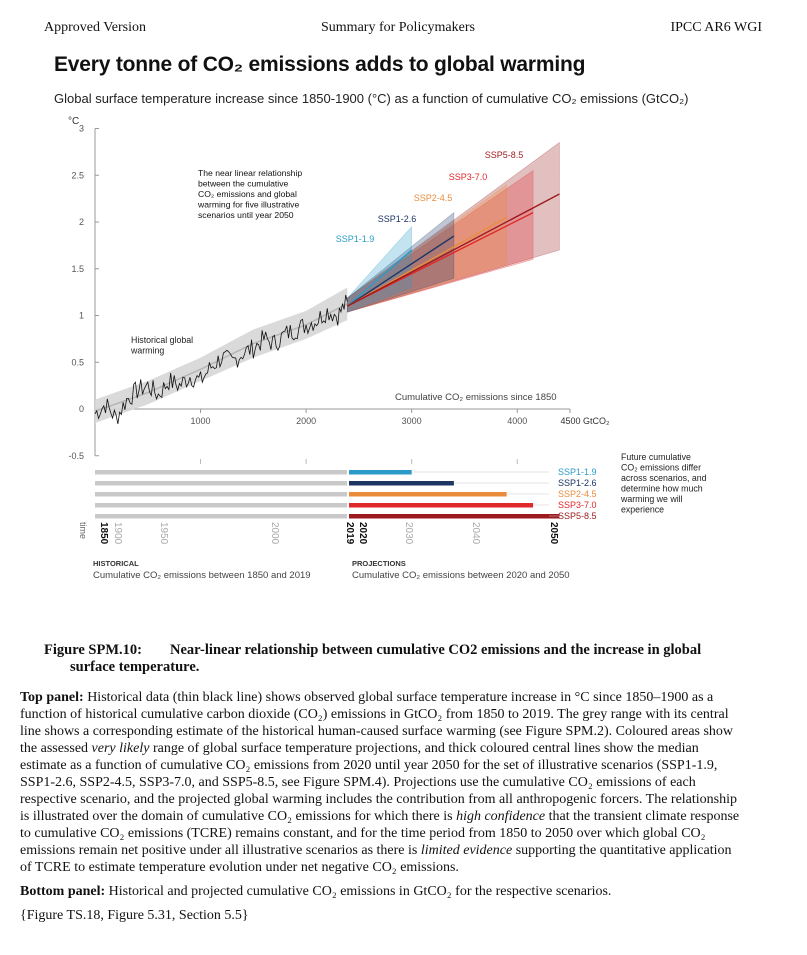 The height and width of the screenshot is (955, 807). I want to click on legend-ssp2-45: SSP2-4.5, so click(577, 494).